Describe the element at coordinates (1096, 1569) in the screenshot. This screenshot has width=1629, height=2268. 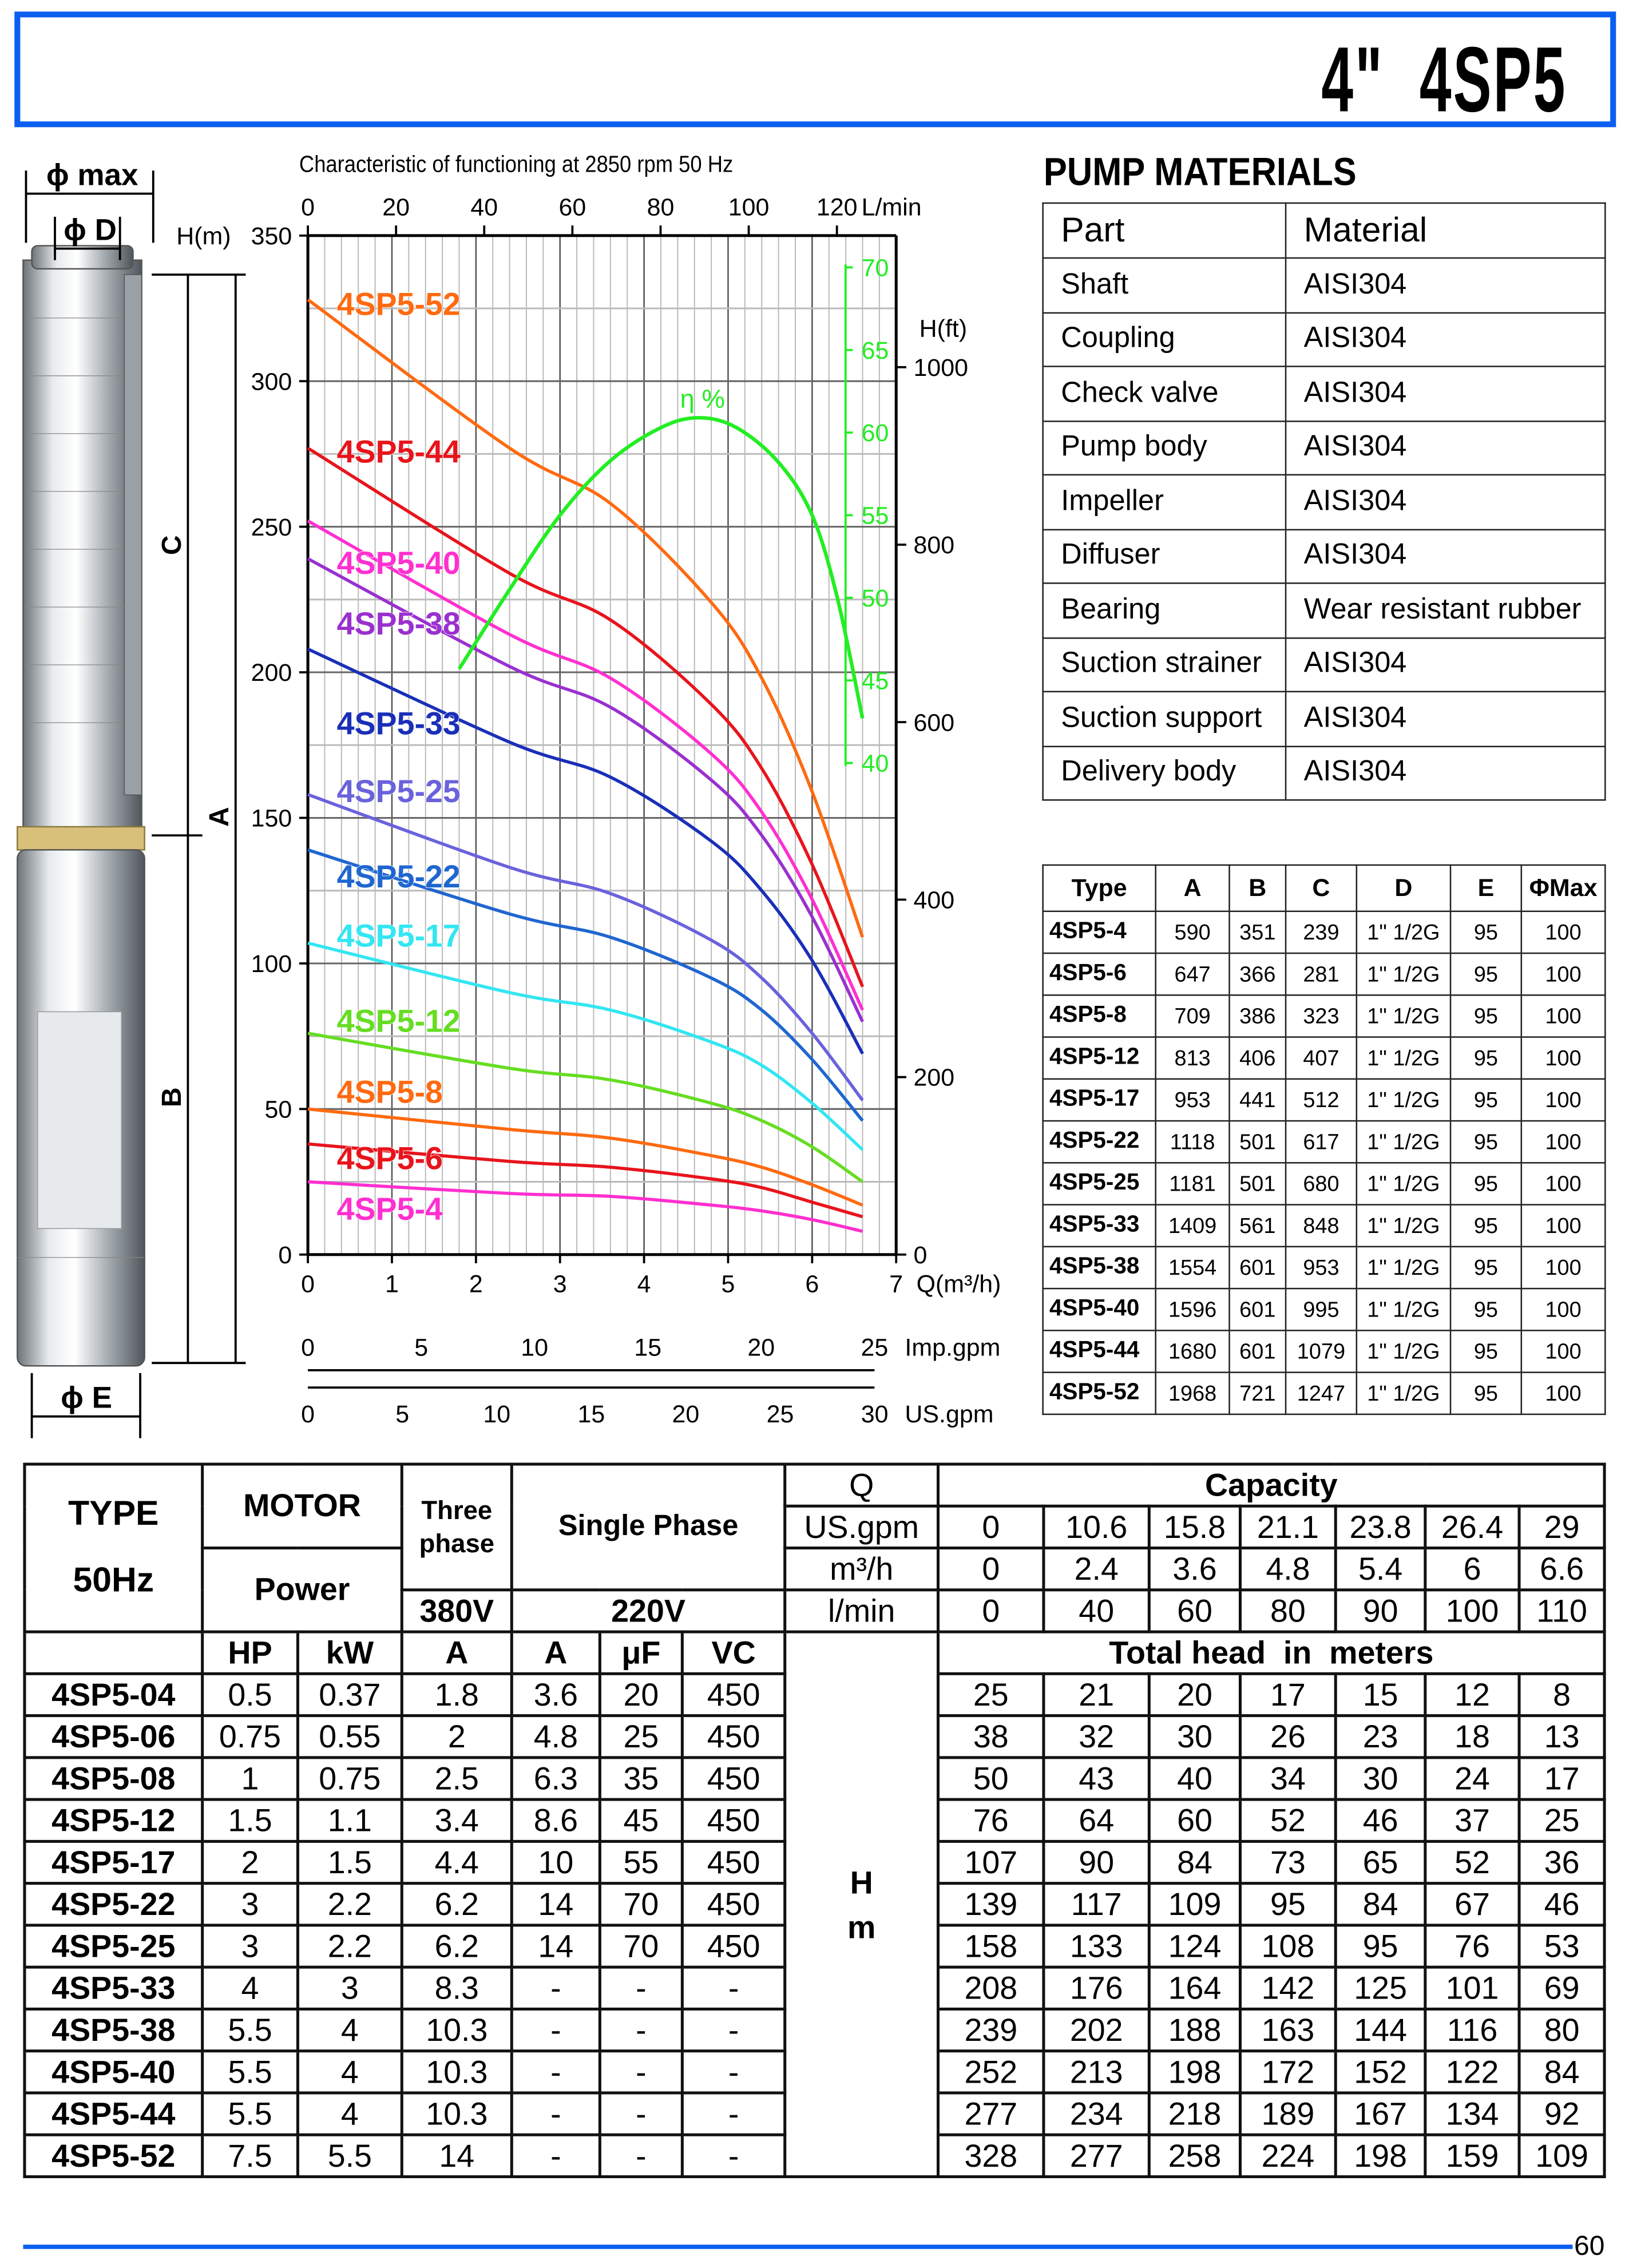
I see `flow-value: 2.4` at that location.